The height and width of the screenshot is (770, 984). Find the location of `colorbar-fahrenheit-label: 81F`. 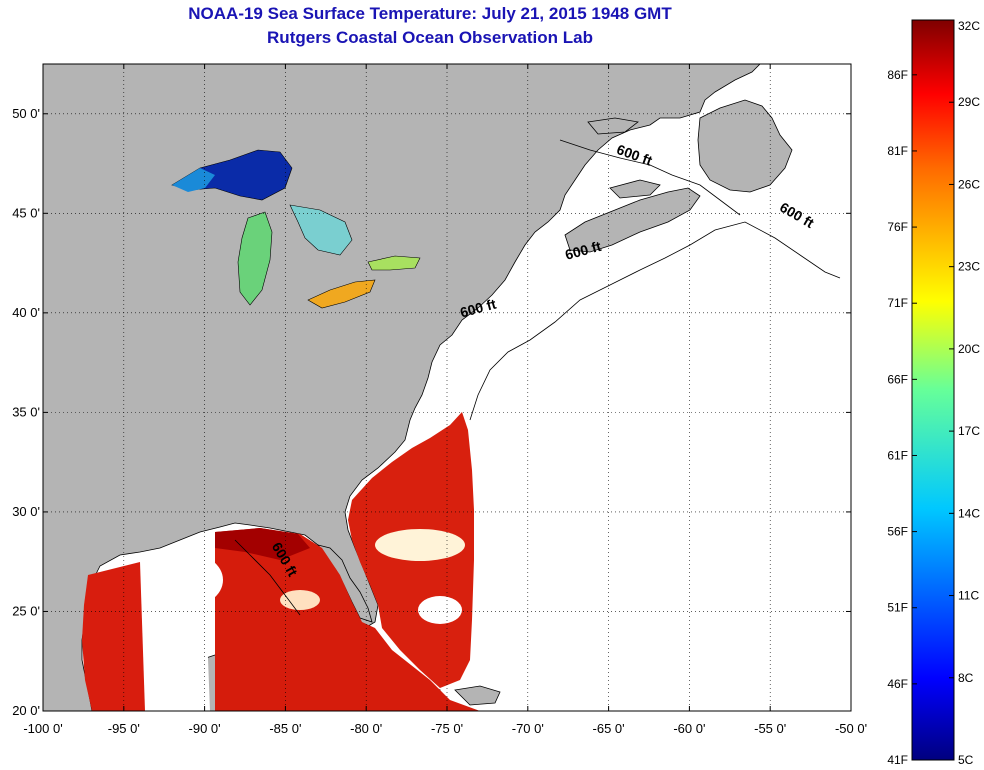

colorbar-fahrenheit-label: 81F is located at coordinates (897, 151).